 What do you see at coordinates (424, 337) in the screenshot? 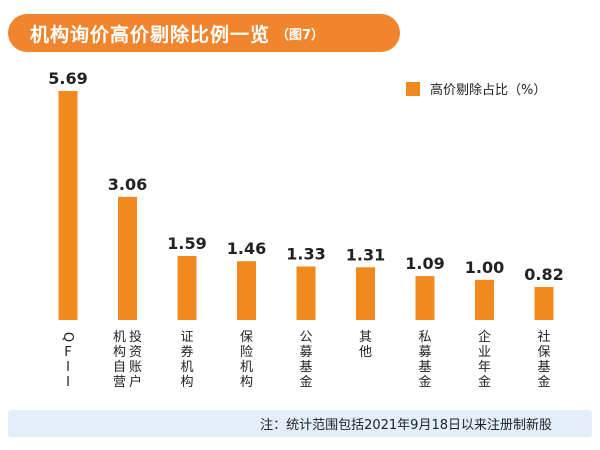
I see `category-label-6-char: 私` at bounding box center [424, 337].